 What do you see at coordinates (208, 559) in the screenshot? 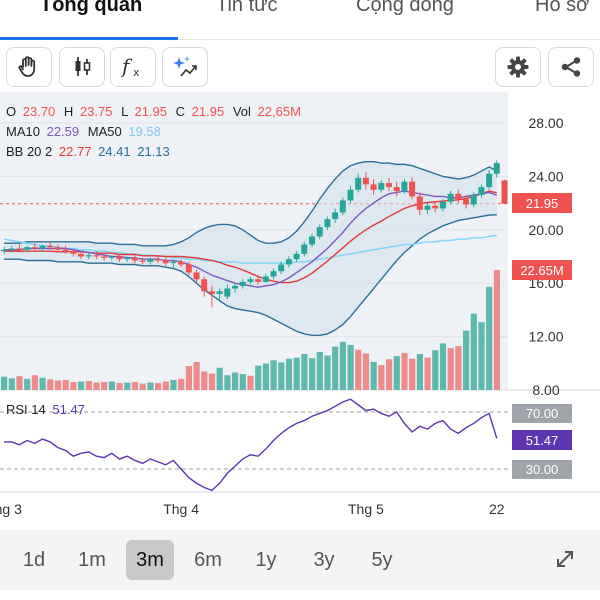
I see `range-6m-button: 6m` at bounding box center [208, 559].